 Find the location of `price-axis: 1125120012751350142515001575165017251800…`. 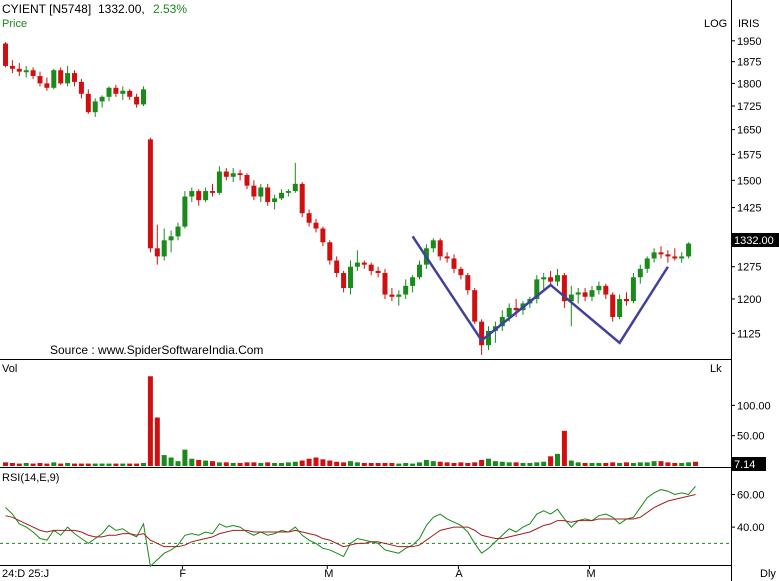

price-axis: 1125120012751350142515001575165017251800… is located at coordinates (746, 188).